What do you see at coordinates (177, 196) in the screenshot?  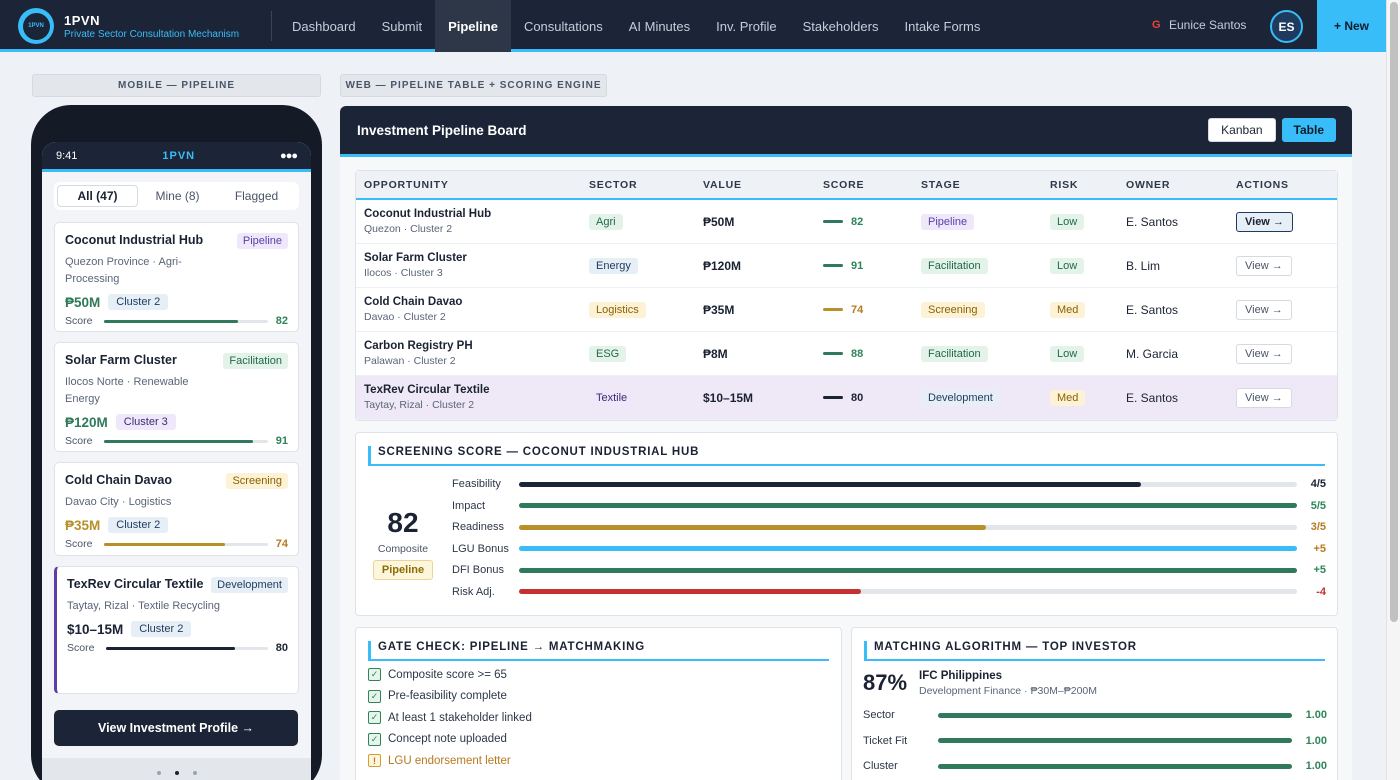 I see `tab-mine: Mine (8)` at bounding box center [177, 196].